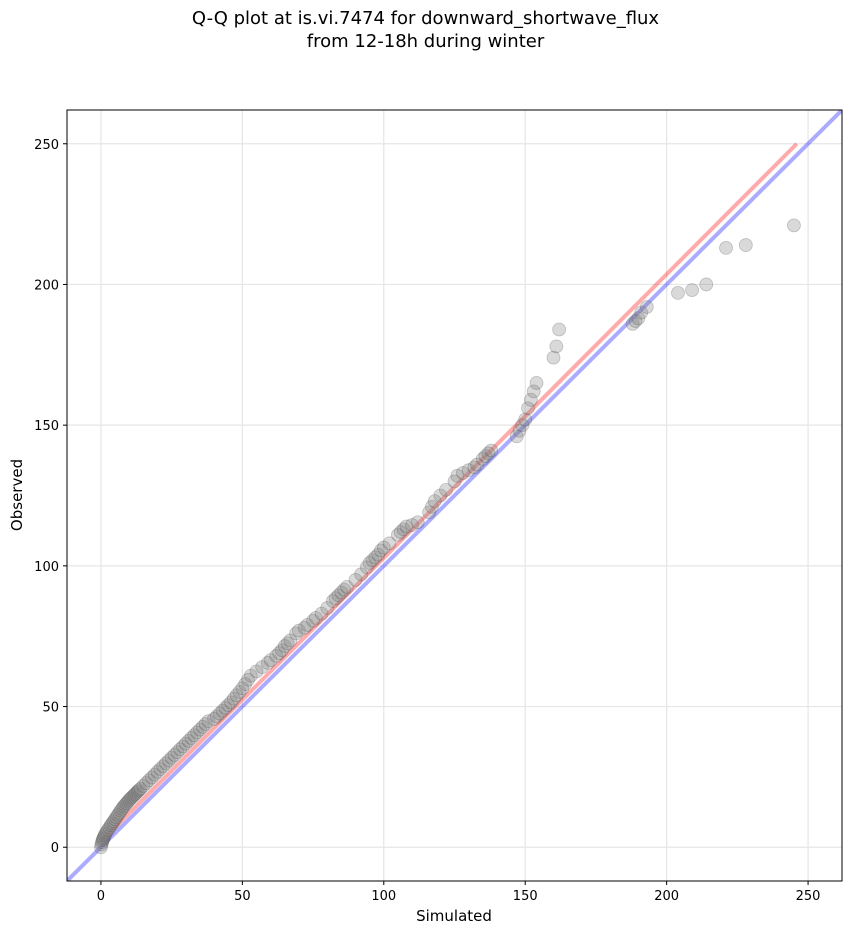 Image resolution: width=851 pixels, height=934 pixels. Describe the element at coordinates (46, 426) in the screenshot. I see `y-tick-label: 150` at that location.